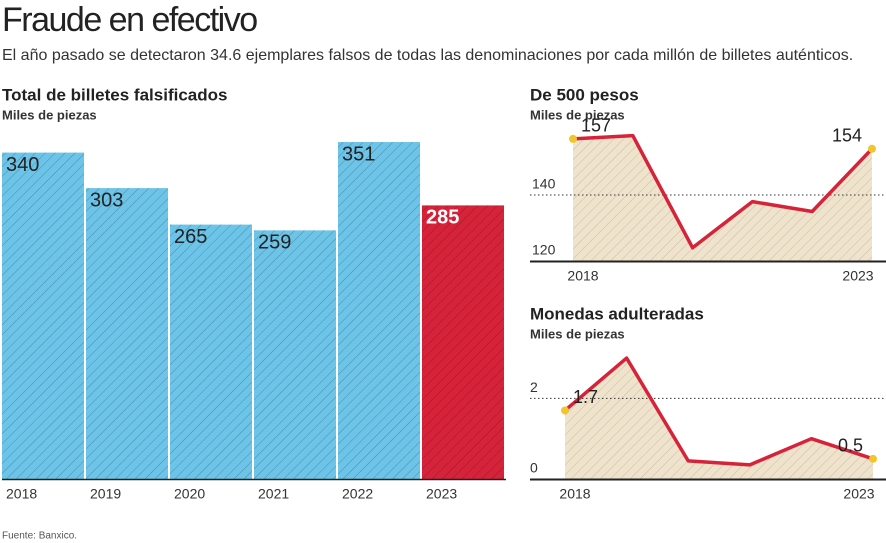 The width and height of the screenshot is (886, 543). Describe the element at coordinates (274, 243) in the screenshot. I see `value-label: 259` at that location.